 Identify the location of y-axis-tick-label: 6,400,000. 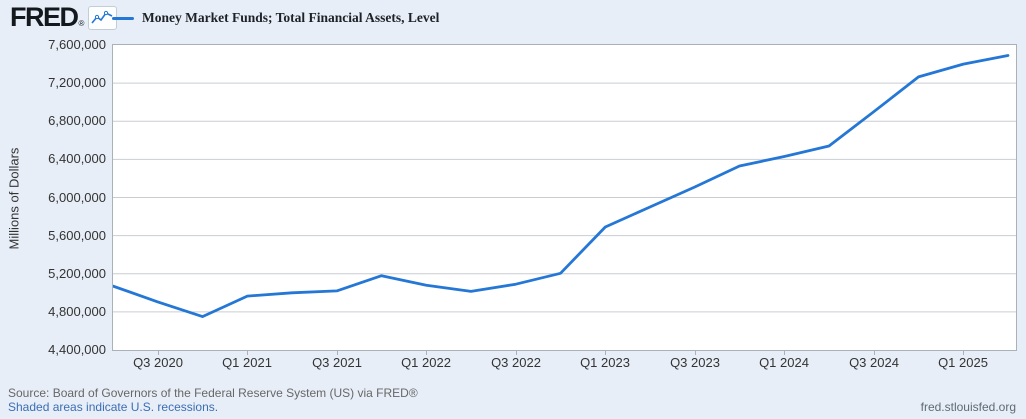
(77, 158).